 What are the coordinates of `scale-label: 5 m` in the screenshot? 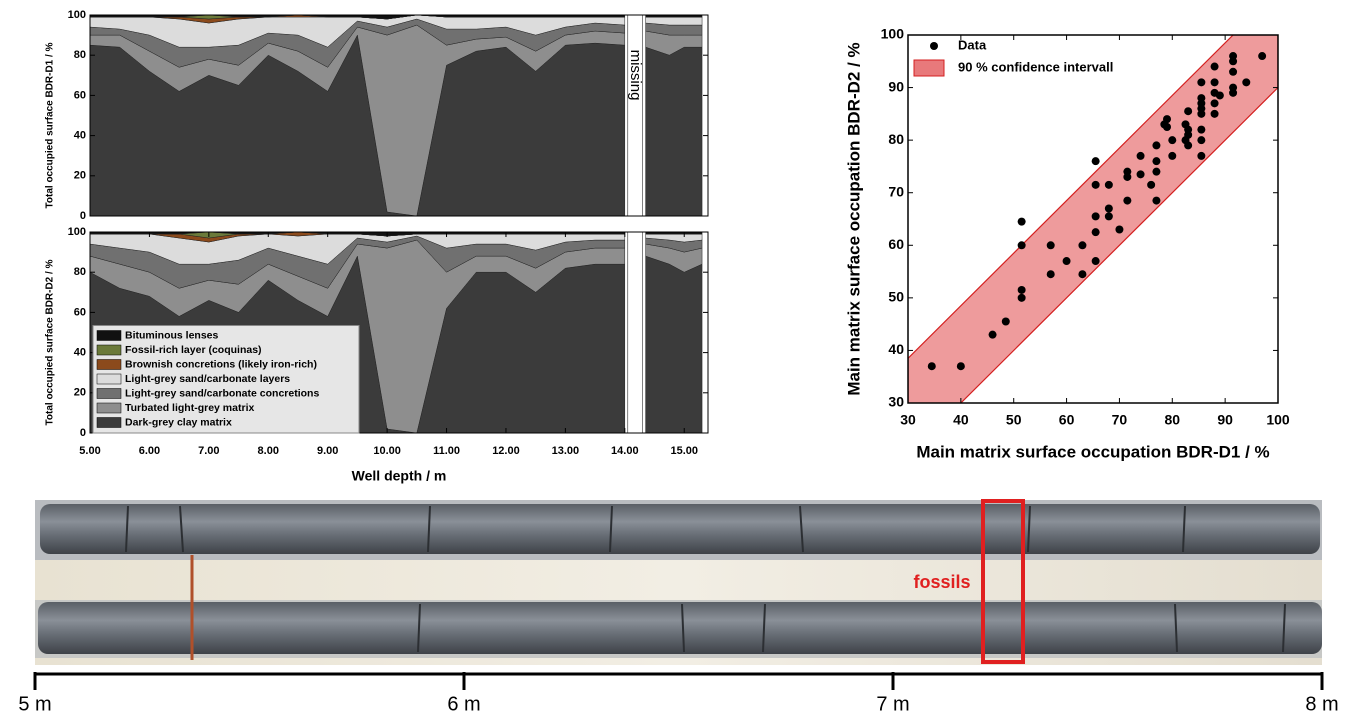 It's located at (34, 704).